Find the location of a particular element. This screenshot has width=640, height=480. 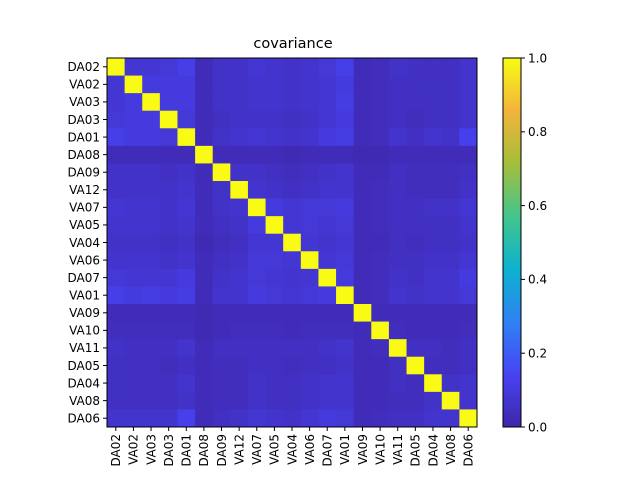

heatmap-cell-va04-va08 is located at coordinates (450, 242).